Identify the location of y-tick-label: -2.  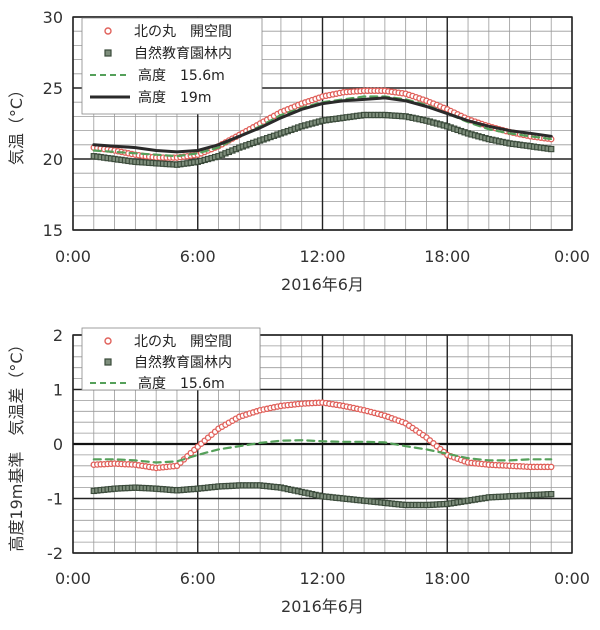
(55, 553).